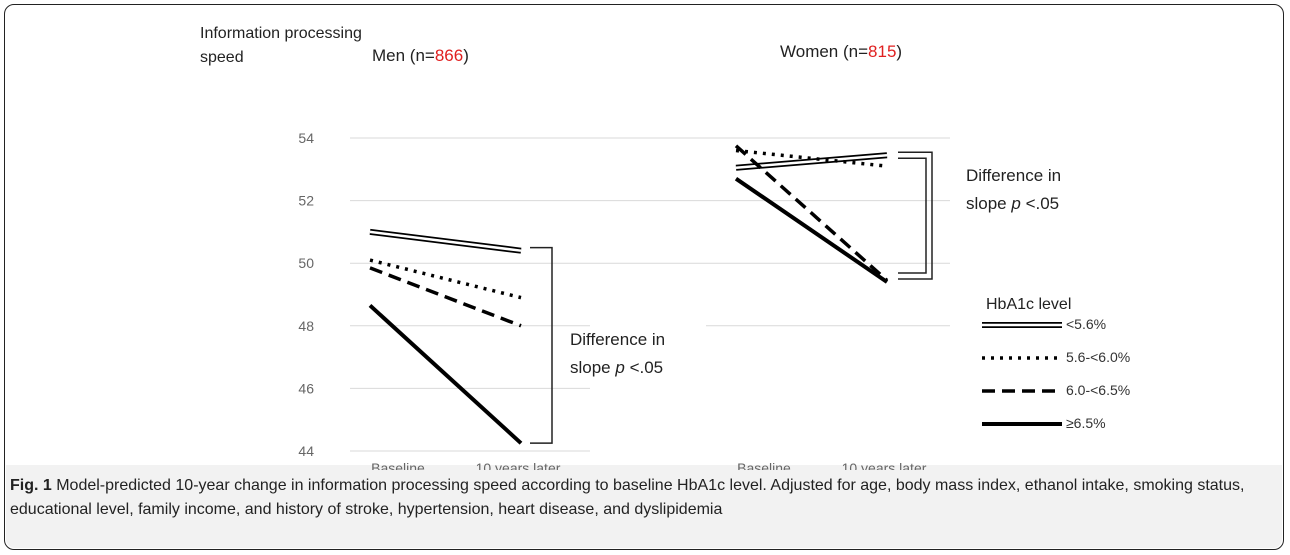 The height and width of the screenshot is (555, 1290). I want to click on x-tick-men-0: Baseline, so click(398, 465).